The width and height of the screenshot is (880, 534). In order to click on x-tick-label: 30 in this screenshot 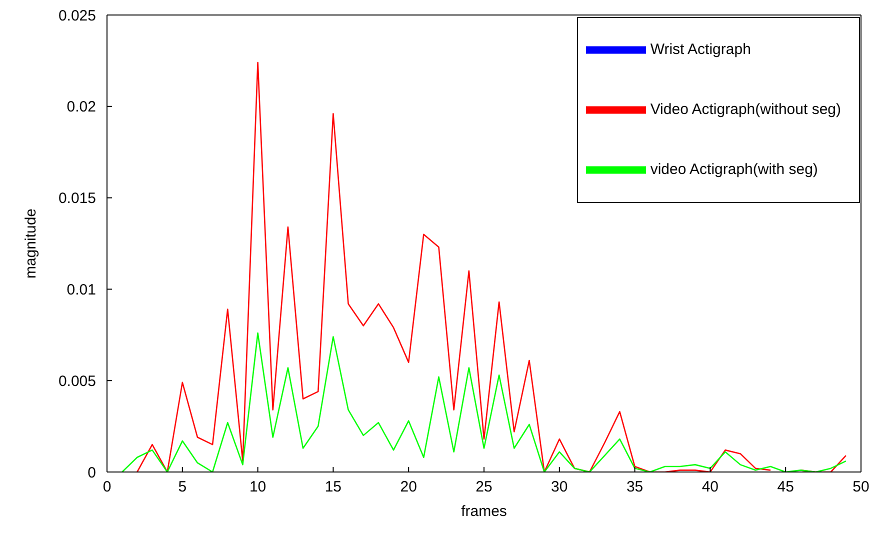, I will do `click(559, 487)`.